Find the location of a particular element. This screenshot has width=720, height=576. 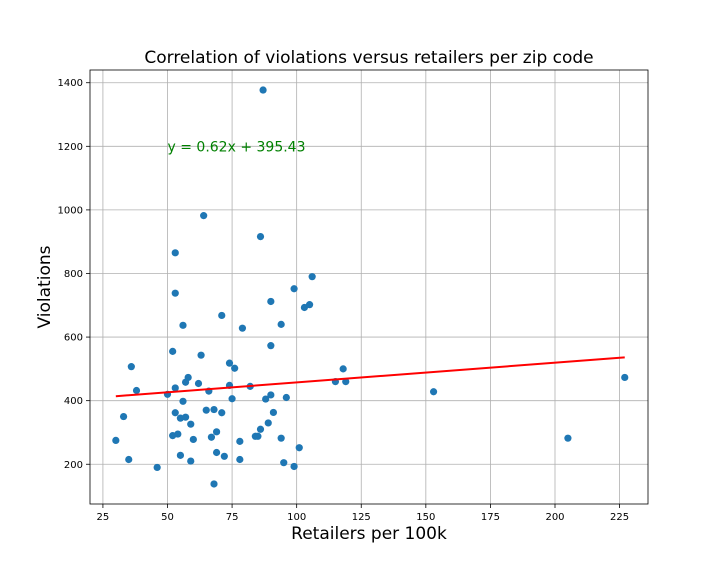

x-tick-label: 125 is located at coordinates (361, 517).